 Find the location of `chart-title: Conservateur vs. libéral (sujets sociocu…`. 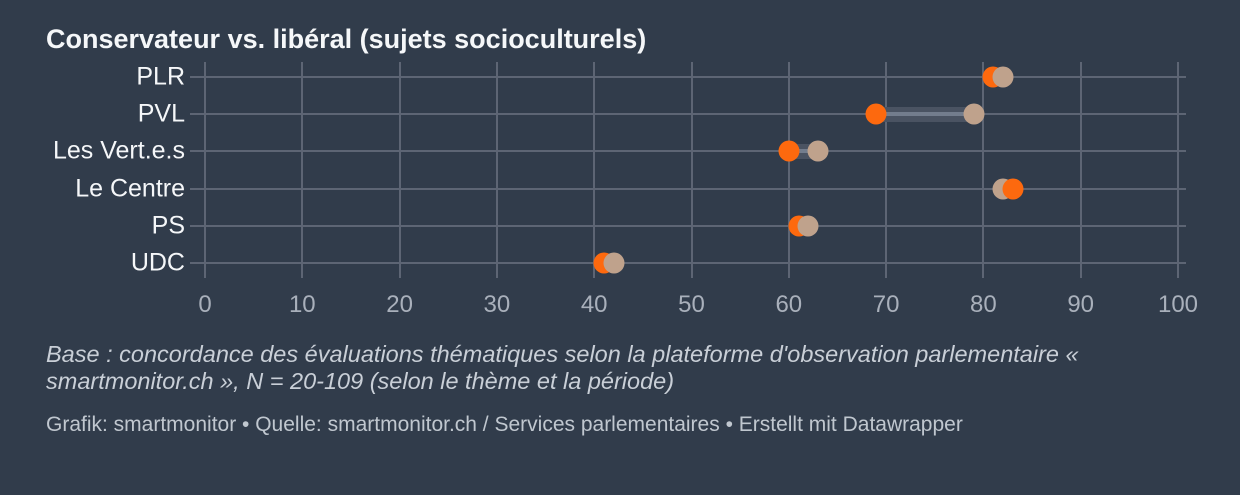

chart-title: Conservateur vs. libéral (sujets sociocu… is located at coordinates (346, 39).